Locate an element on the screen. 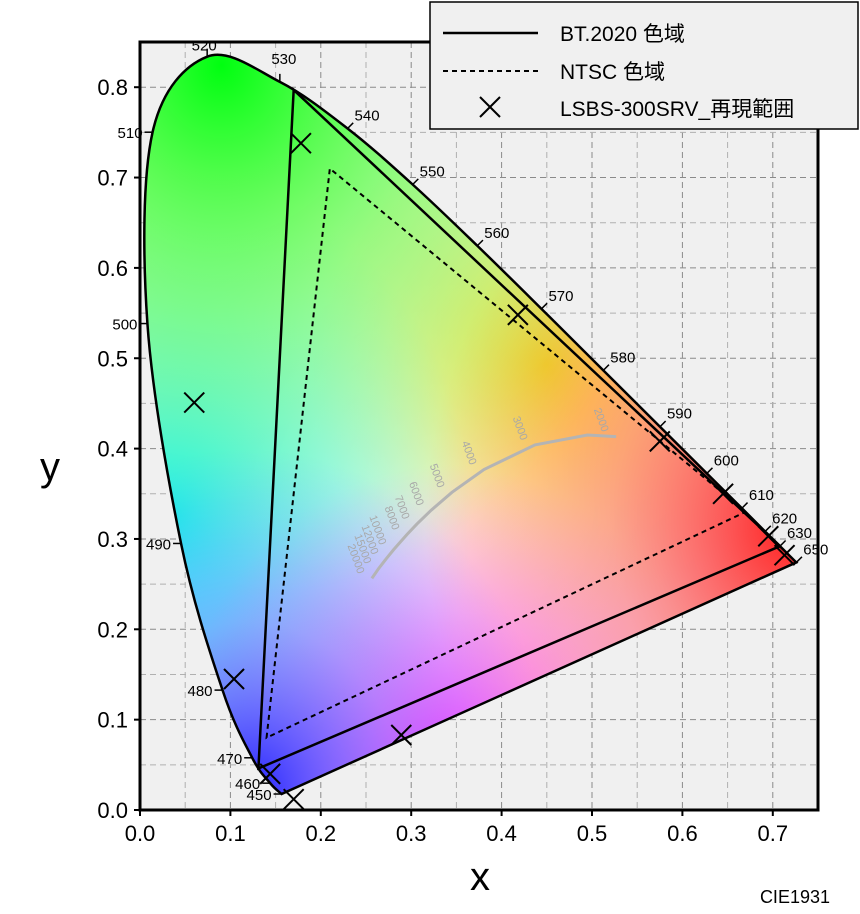 The image size is (860, 914). x-tick-label: 0.4 is located at coordinates (501, 833).